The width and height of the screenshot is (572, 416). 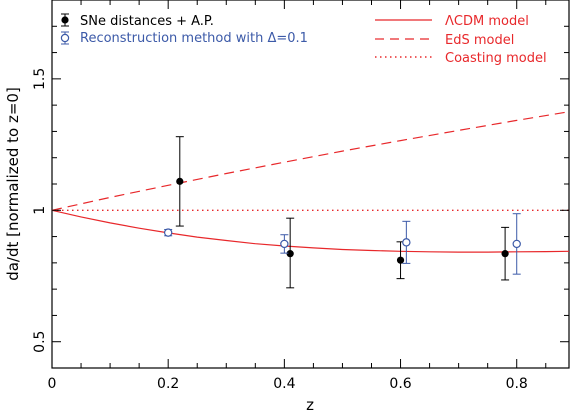 I want to click on legend-marker-reconstruction, so click(x=65, y=38).